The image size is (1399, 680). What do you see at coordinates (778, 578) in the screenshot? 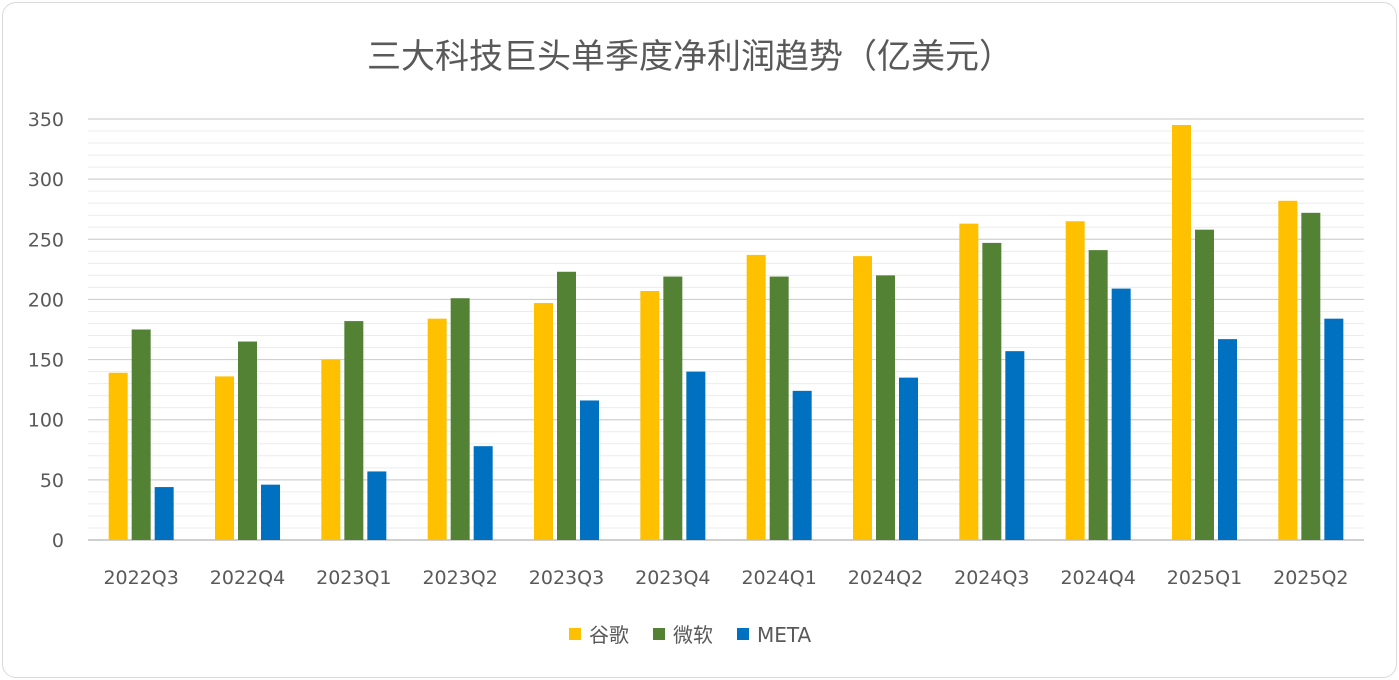
I see `x-tick-label: 2024Q1` at bounding box center [778, 578].